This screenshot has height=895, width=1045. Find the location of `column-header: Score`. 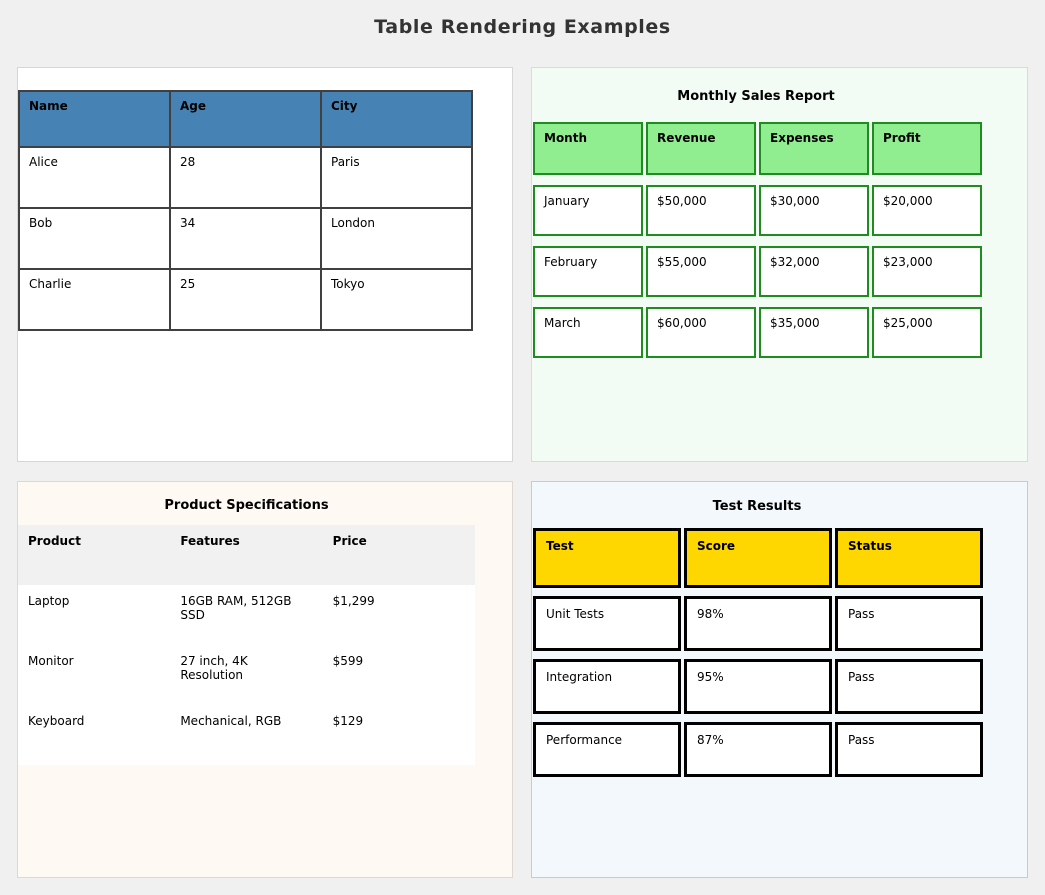

column-header: Score is located at coordinates (758, 558).